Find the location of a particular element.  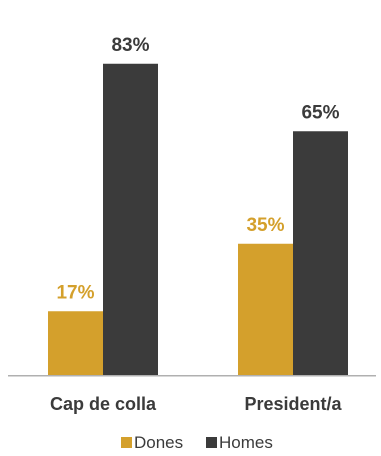

data-label-dones-0: 17% is located at coordinates (75, 292).